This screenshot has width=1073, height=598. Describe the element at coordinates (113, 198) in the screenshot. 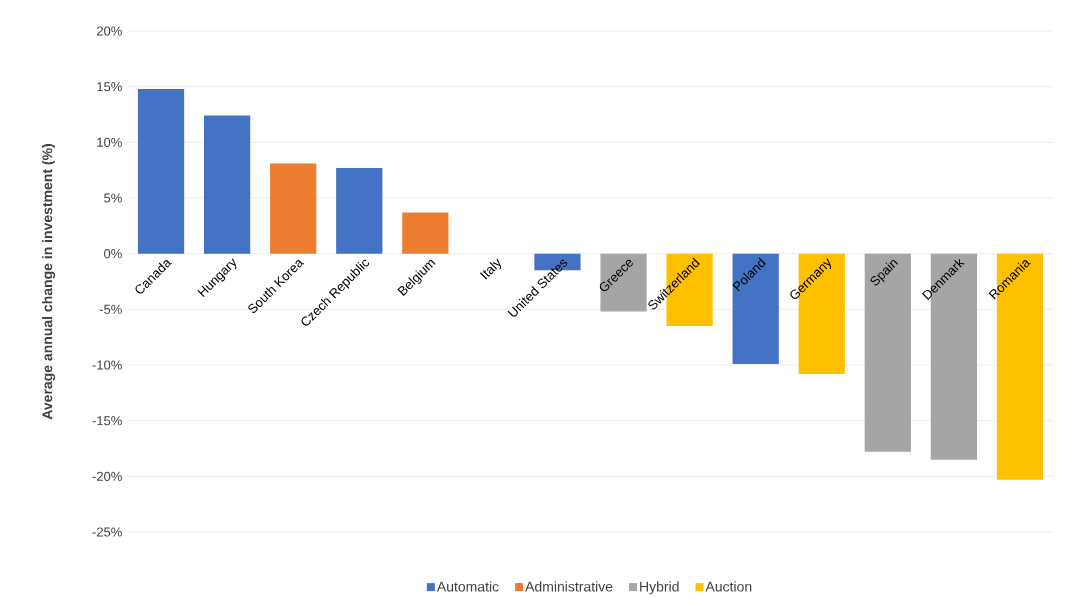

I see `y-tick-label: 5%` at that location.